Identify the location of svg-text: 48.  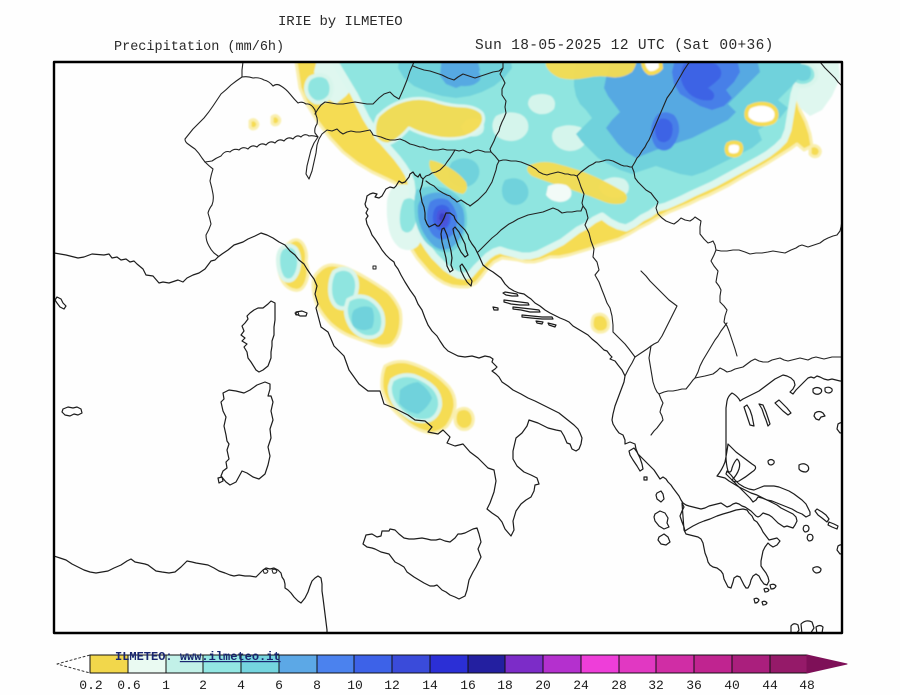
(807, 685).